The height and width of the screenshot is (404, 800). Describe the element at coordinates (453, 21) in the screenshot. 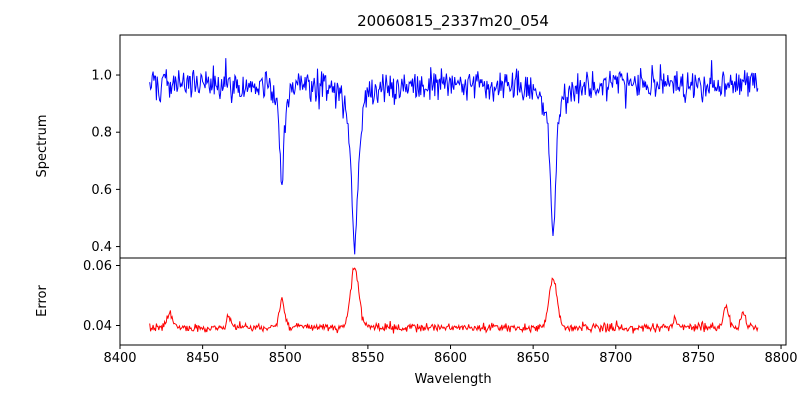

I see `plot-title: 20060815_2337m20_054` at that location.